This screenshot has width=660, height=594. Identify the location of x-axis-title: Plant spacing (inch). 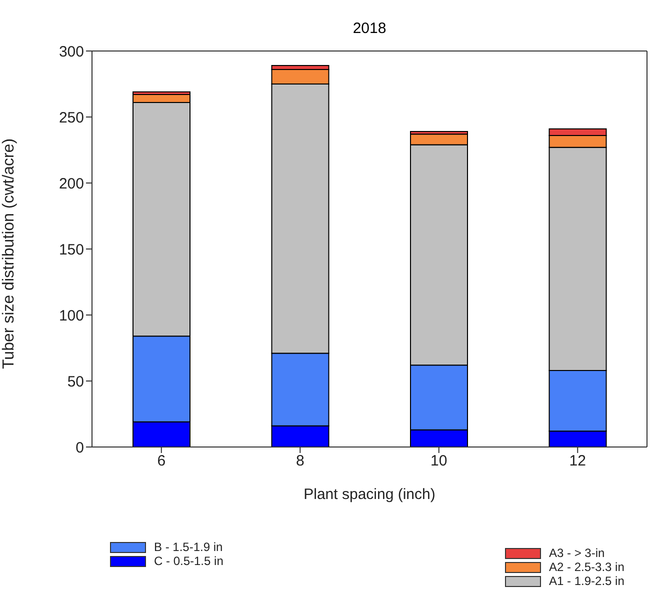
(370, 494).